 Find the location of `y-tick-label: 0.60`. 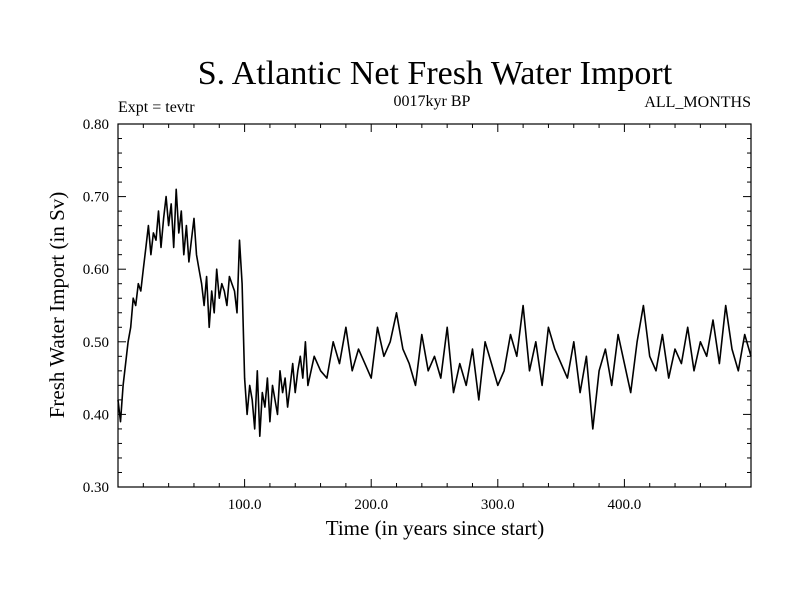

y-tick-label: 0.60 is located at coordinates (96, 270).